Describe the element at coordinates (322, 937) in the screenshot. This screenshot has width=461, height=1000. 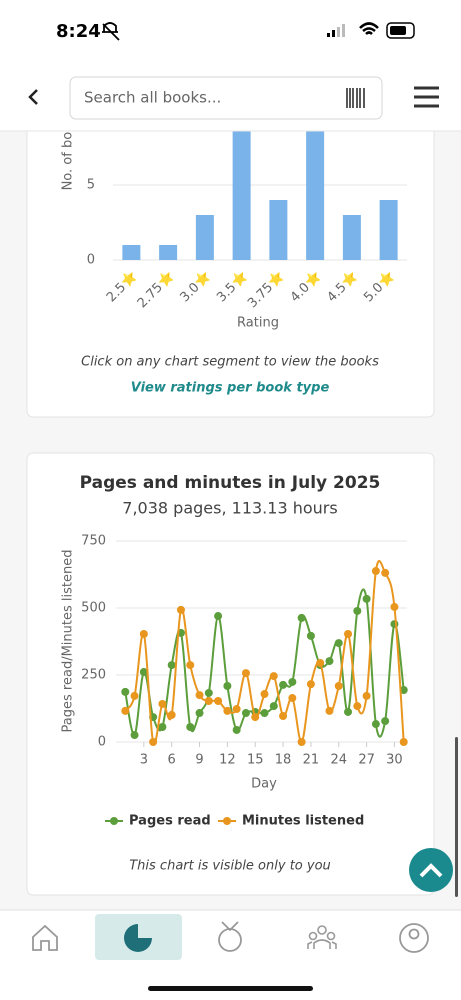
I see `community-tab` at that location.